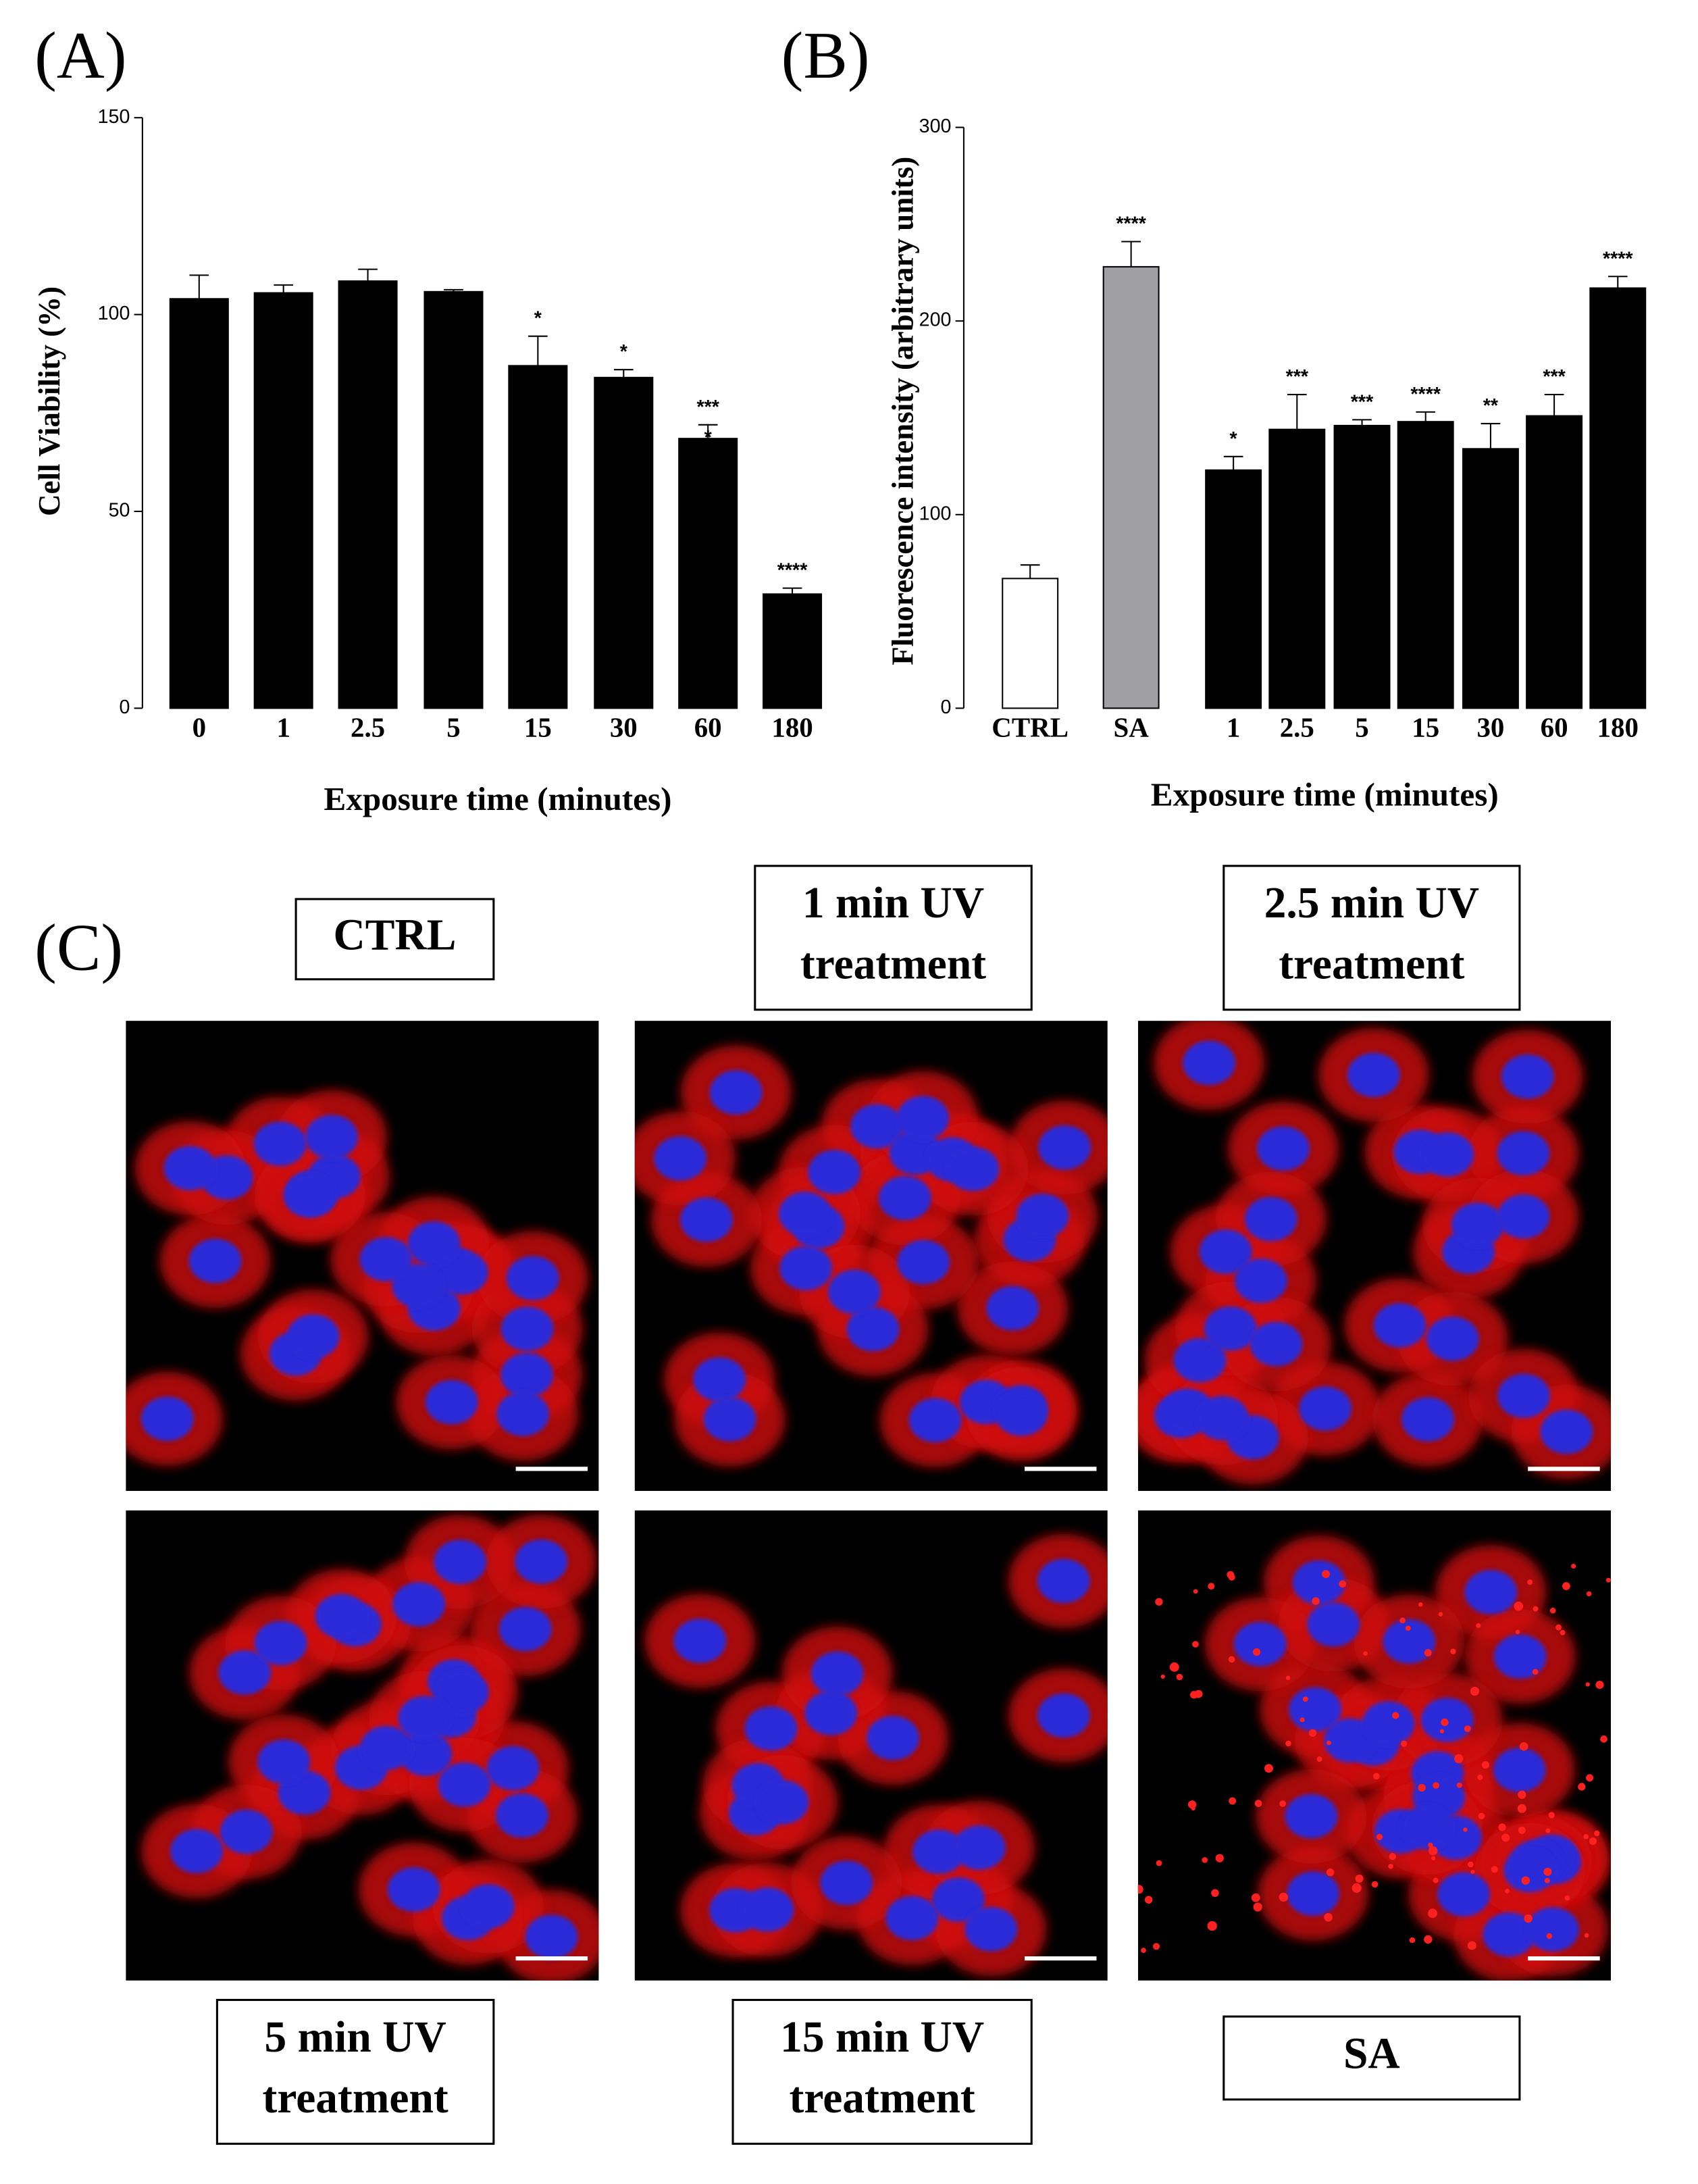  What do you see at coordinates (199, 728) in the screenshot?
I see `x-tick-label: 0` at bounding box center [199, 728].